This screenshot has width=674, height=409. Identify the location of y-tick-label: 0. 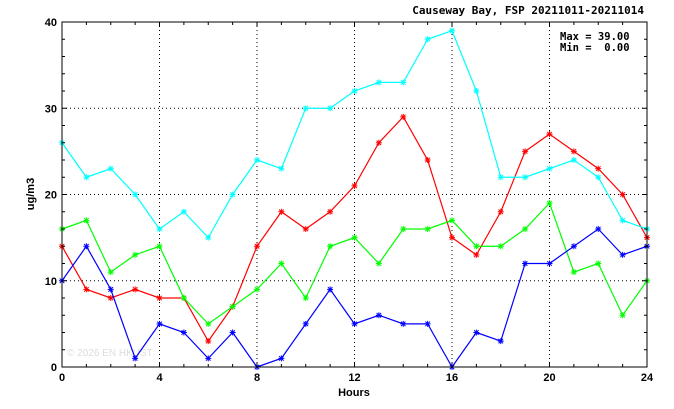
(54, 368).